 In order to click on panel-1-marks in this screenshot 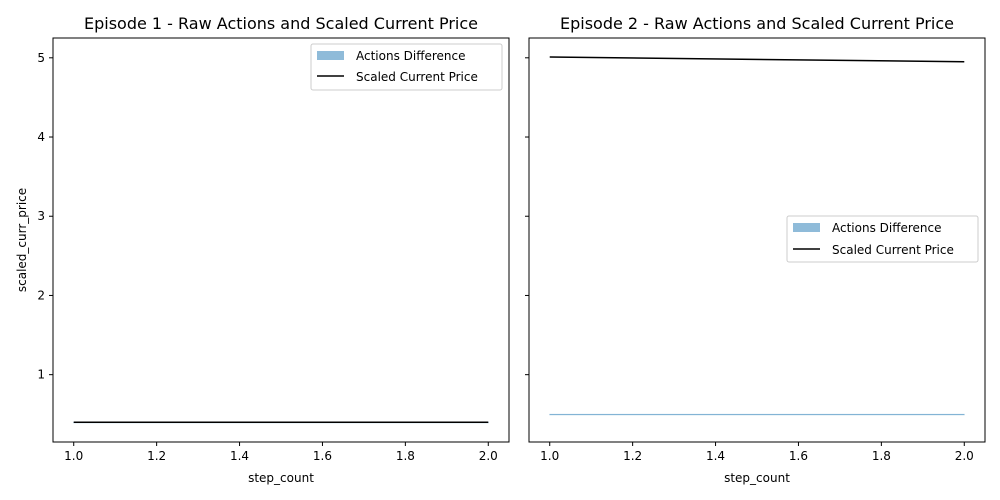, I will do `click(281, 422)`.